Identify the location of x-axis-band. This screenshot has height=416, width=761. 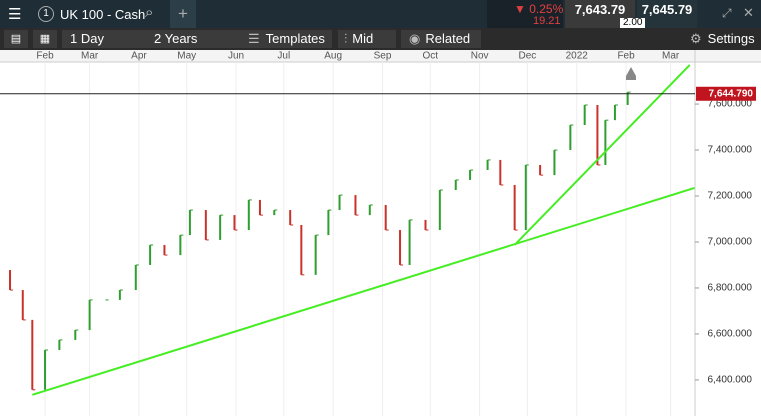
(380, 56).